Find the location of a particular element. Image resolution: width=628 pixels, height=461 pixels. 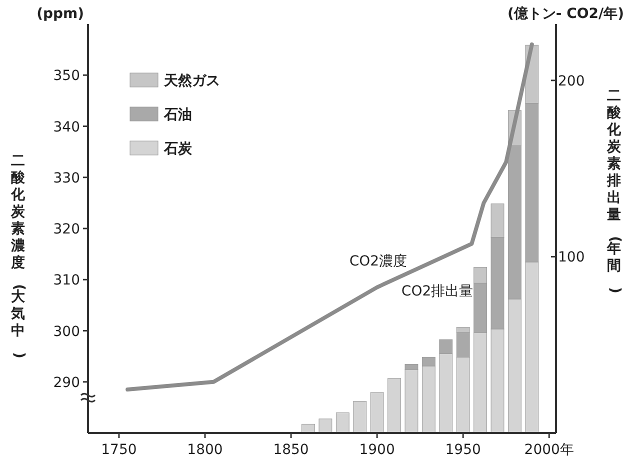

text: 二酸化炭素排出量(年間) is located at coordinates (614, 191).